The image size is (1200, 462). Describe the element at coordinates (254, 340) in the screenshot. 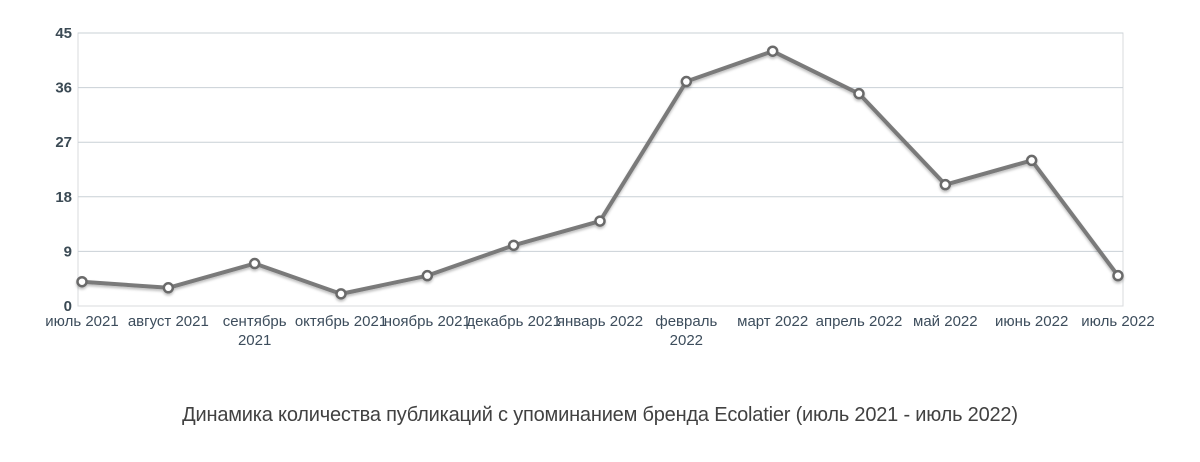

I see `x-tick-label: 2021` at that location.